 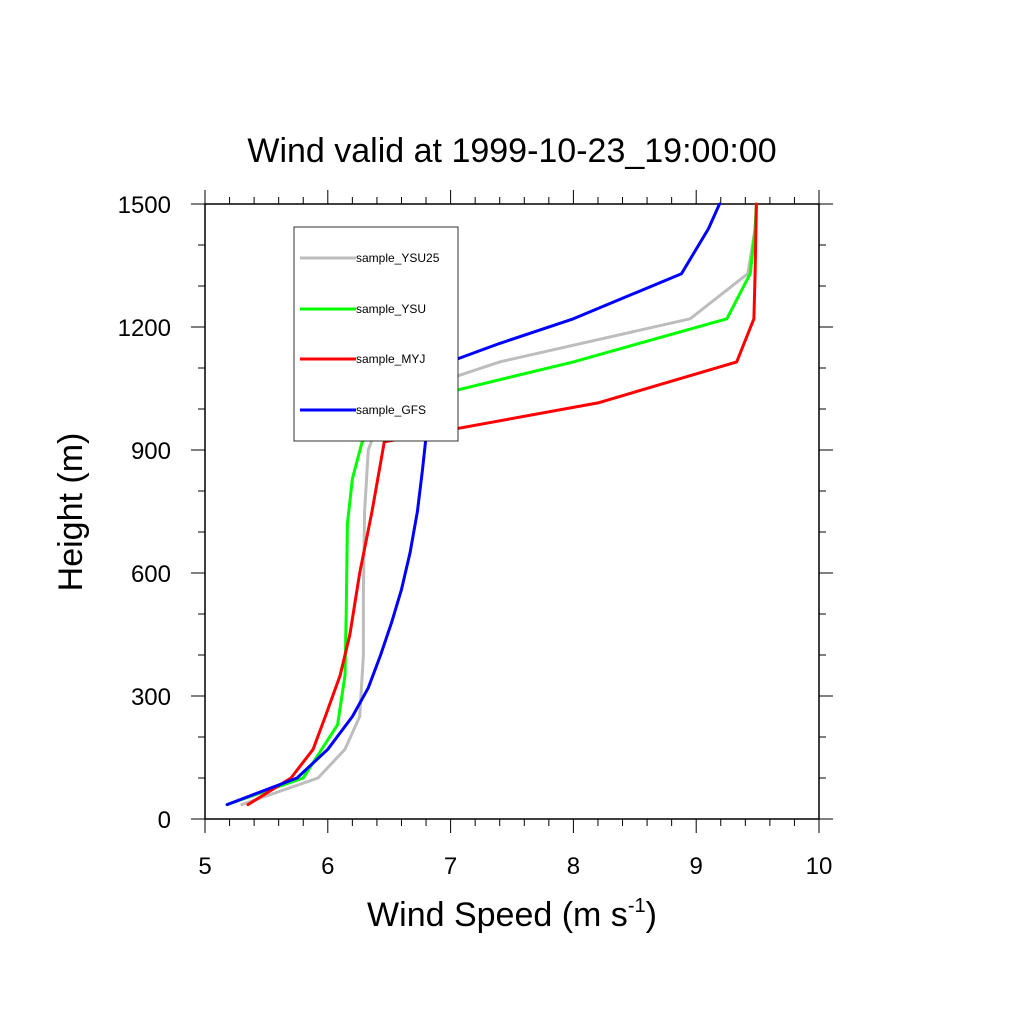 What do you see at coordinates (71, 512) in the screenshot?
I see `y-axis-label: Height (m)` at bounding box center [71, 512].